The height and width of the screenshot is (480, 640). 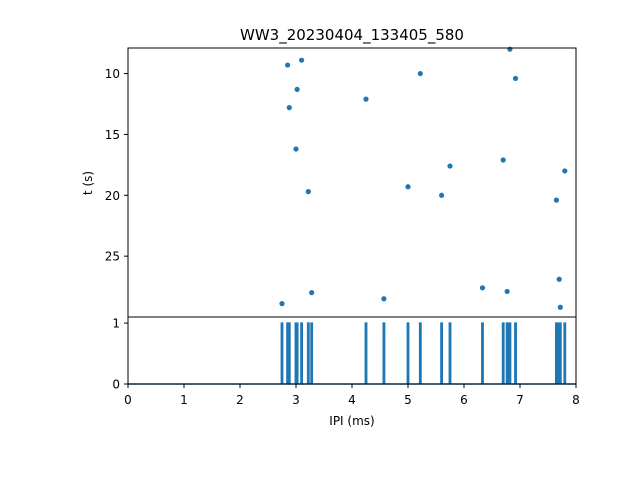 What do you see at coordinates (408, 400) in the screenshot?
I see `ipi-x-tick-label: 5` at bounding box center [408, 400].